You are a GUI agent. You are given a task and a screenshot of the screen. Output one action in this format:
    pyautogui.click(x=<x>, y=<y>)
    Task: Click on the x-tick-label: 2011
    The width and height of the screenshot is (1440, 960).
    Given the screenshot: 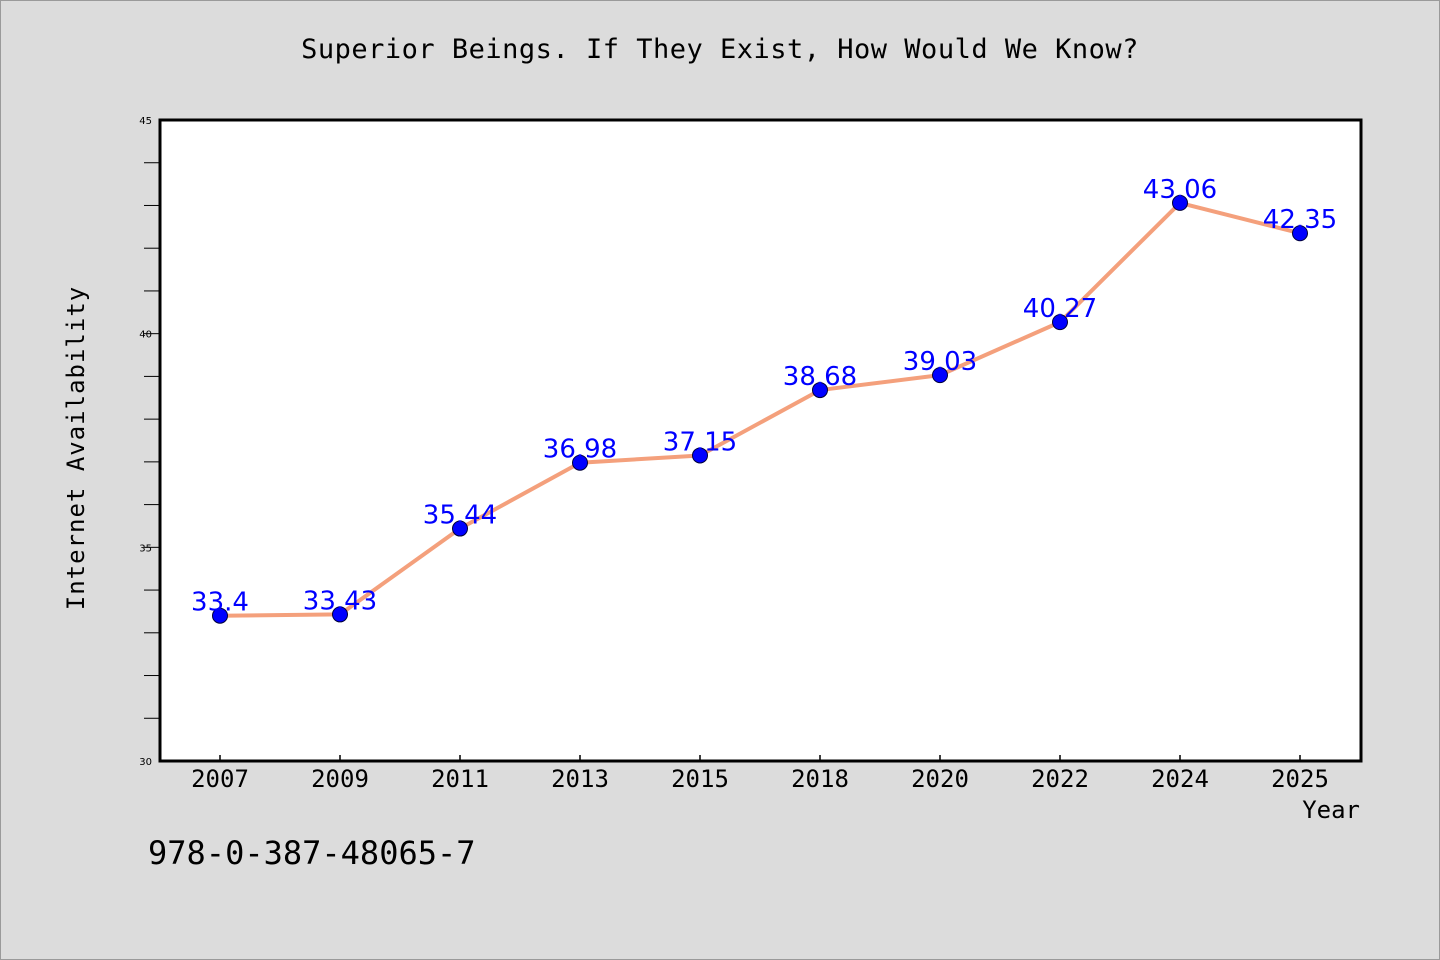 What is the action you would take?
    pyautogui.click(x=460, y=779)
    